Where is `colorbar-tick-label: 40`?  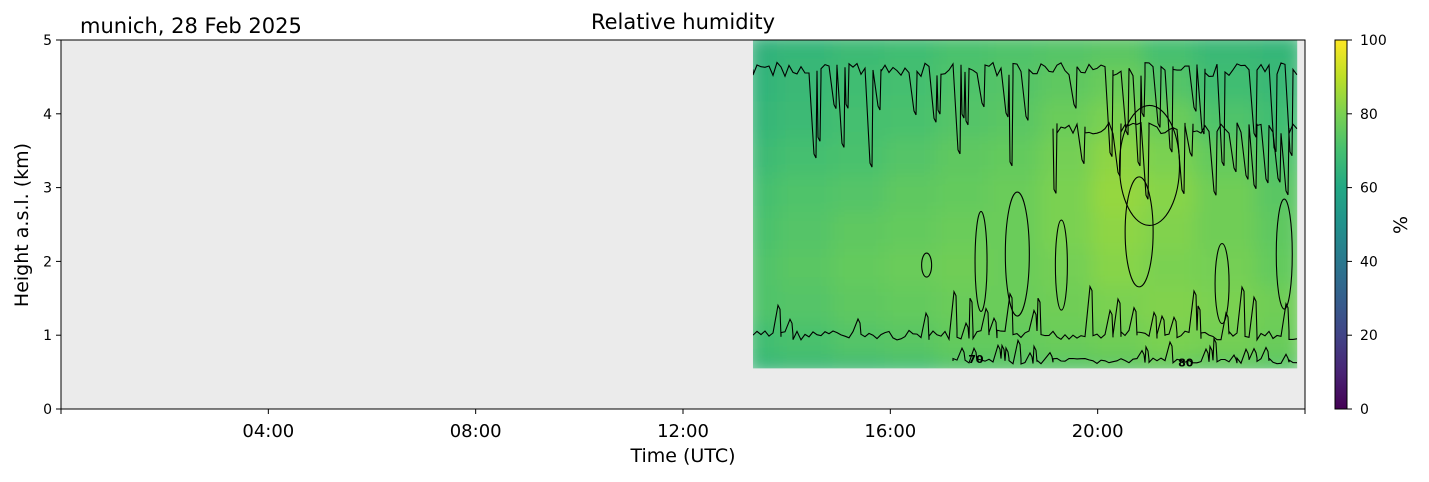
colorbar-tick-label: 40 is located at coordinates (1369, 262).